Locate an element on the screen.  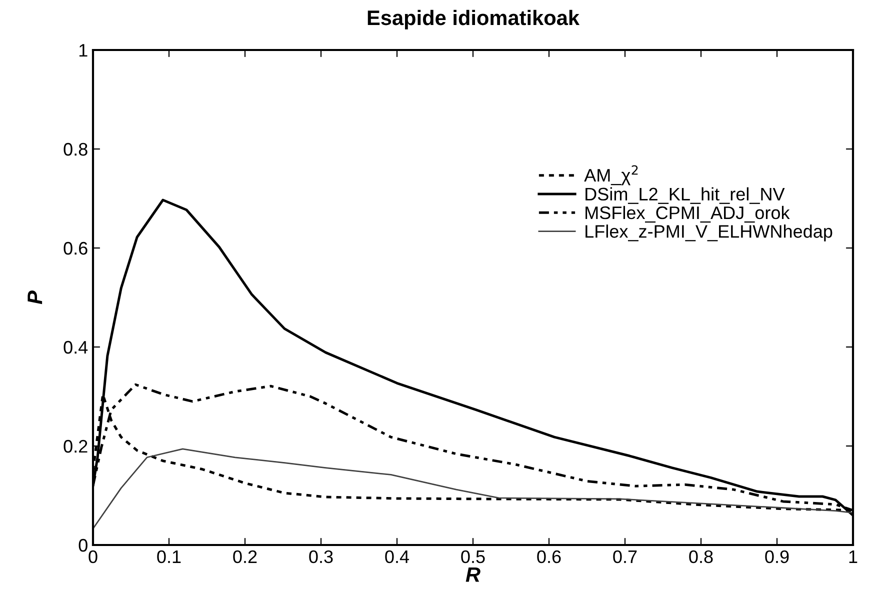
x-tick-label: 0 is located at coordinates (93, 557).